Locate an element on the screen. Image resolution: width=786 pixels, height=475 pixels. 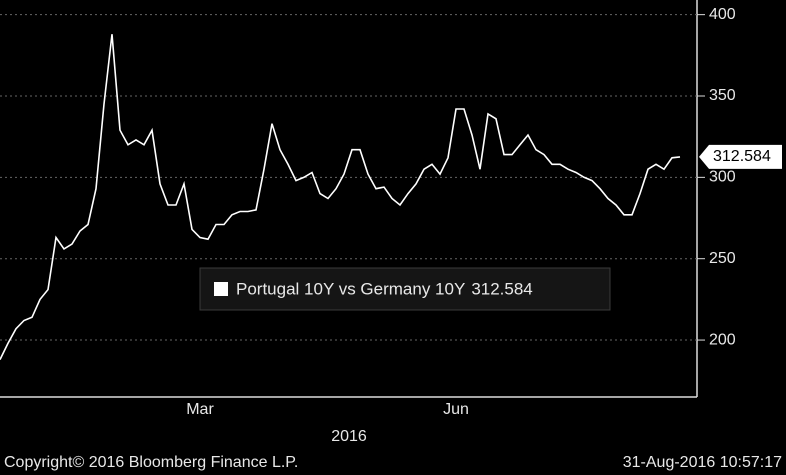
source: Copyright© 2016 Bloomberg Finance L.P. is located at coordinates (151, 462).